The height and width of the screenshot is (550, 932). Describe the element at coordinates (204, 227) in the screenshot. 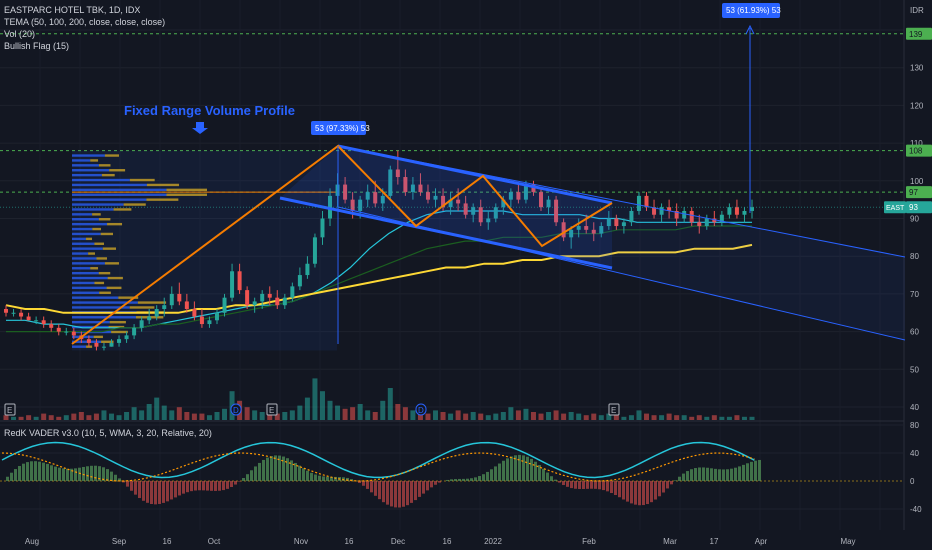

I see `volume-profile: Fixed Range Volume Profile` at that location.